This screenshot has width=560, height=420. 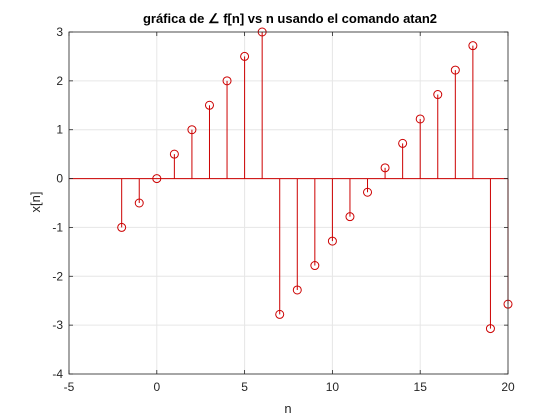 I want to click on x-tick-label: -5, so click(x=69, y=387).